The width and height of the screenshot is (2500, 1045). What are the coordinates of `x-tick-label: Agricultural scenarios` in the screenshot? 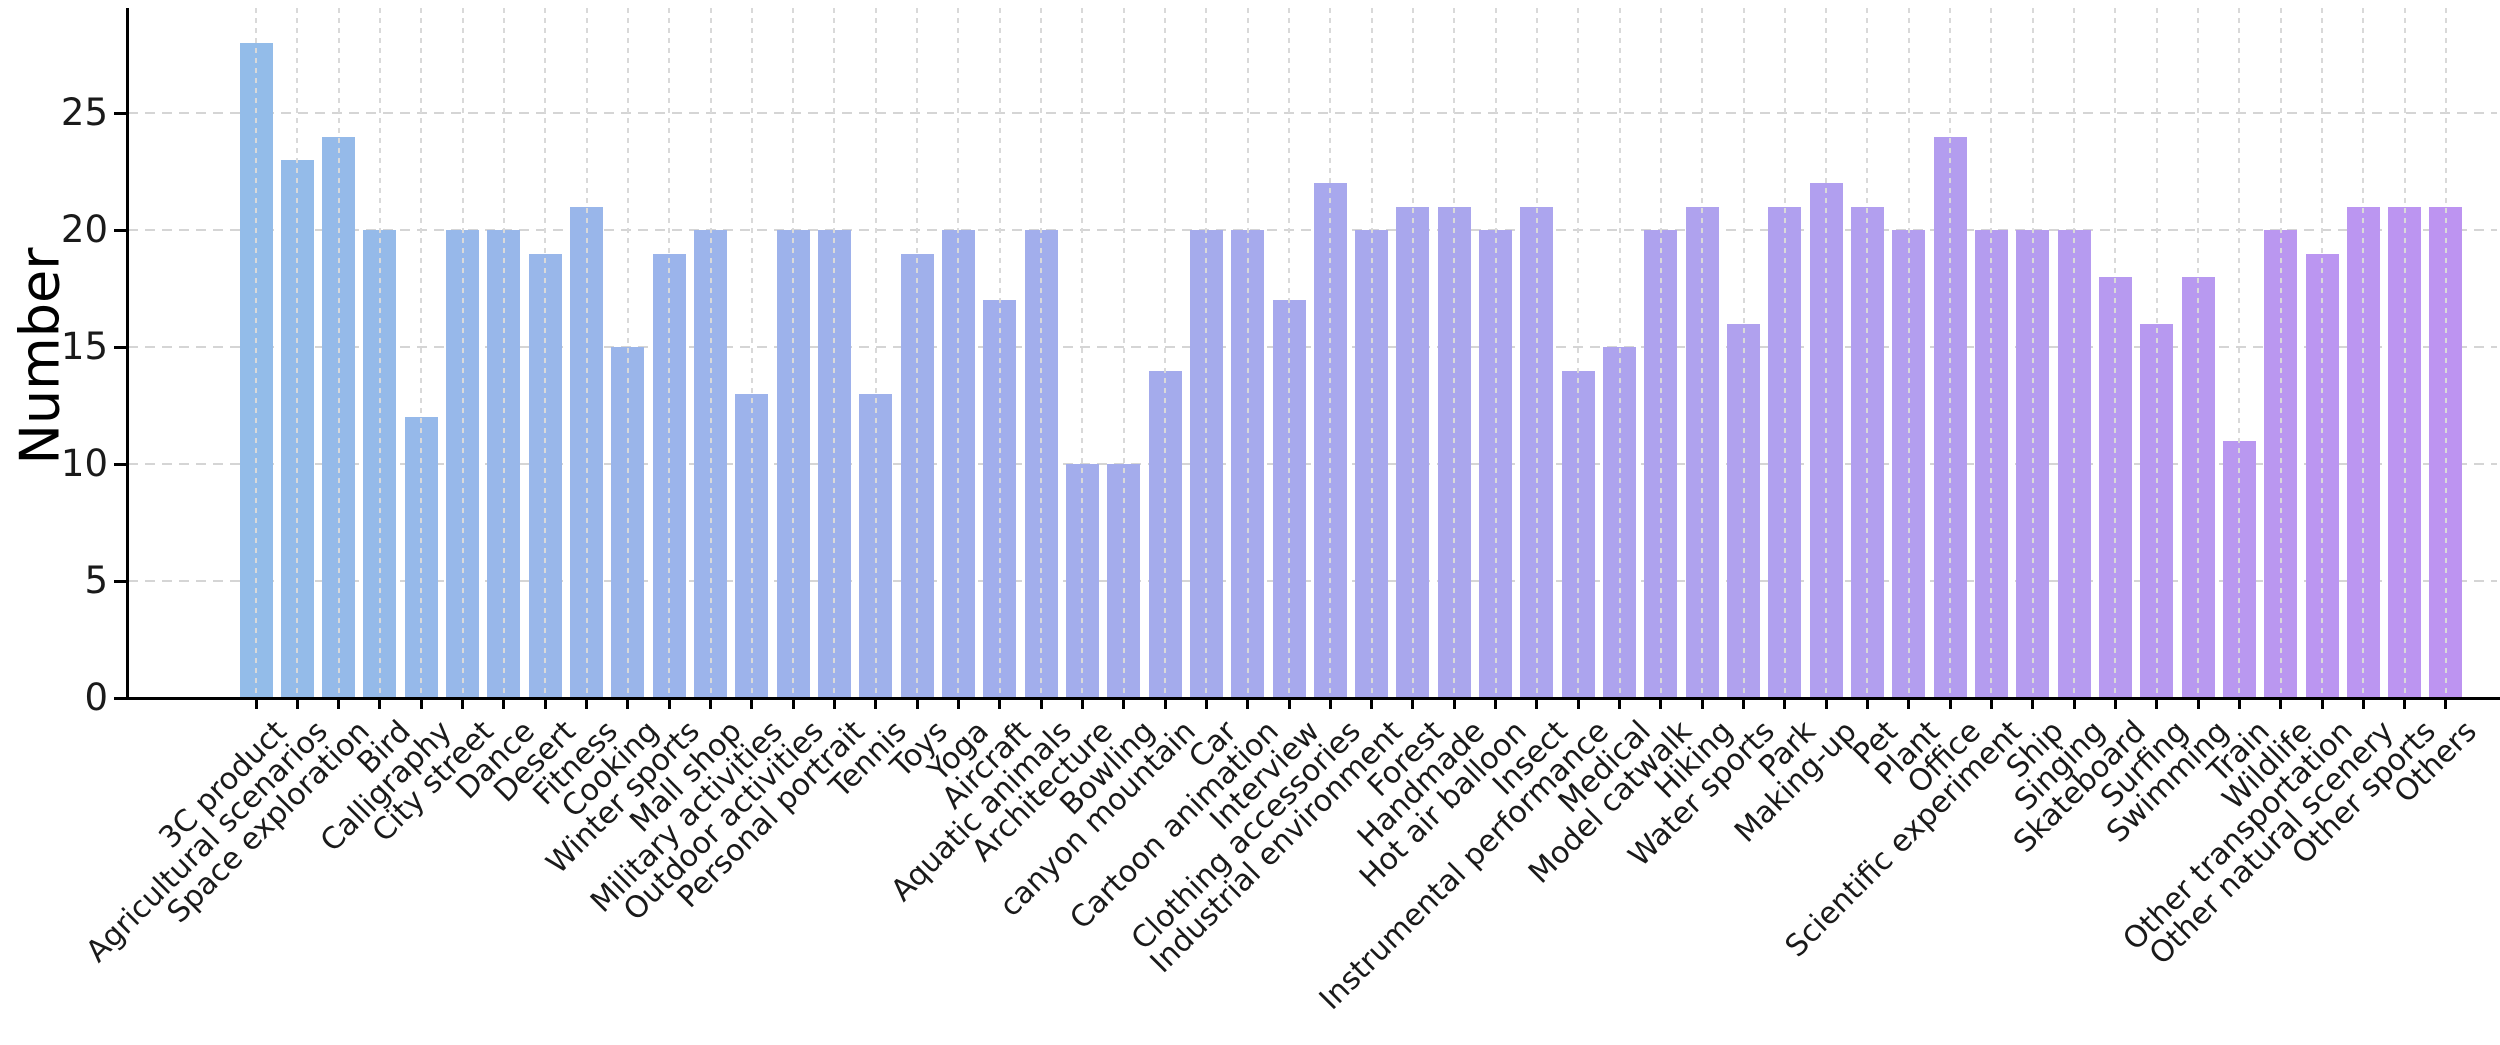 It's located at (207, 842).